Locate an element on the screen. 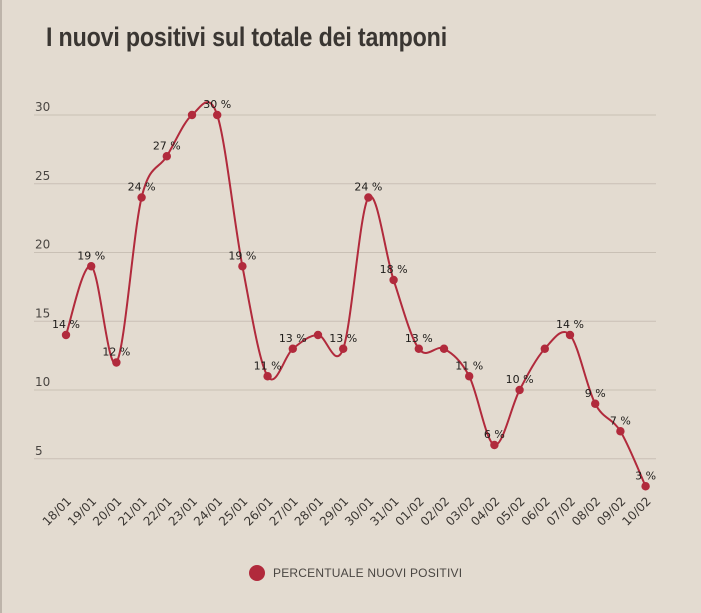  data-label: 7 % is located at coordinates (620, 420).